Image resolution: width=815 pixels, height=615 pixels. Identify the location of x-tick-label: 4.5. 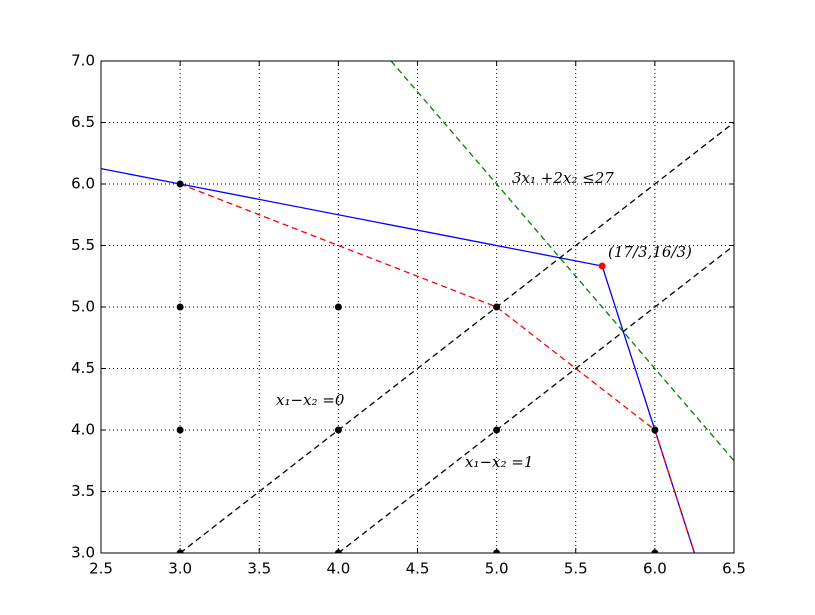
(418, 569).